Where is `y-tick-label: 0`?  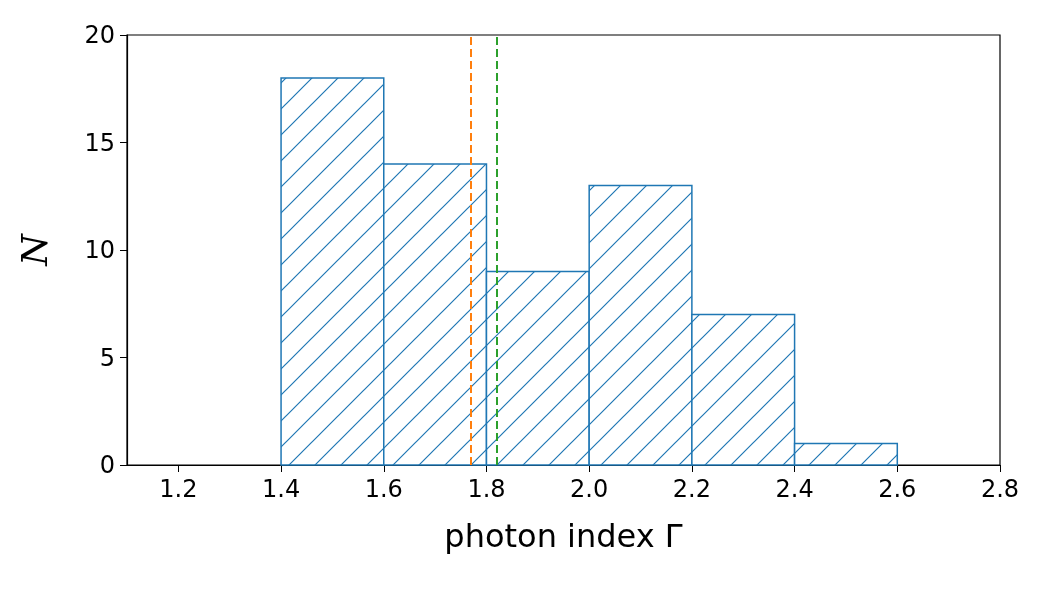
y-tick-label: 0 is located at coordinates (107, 465).